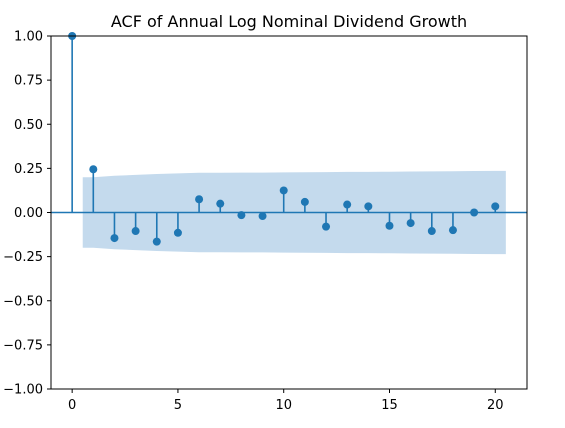 This screenshot has height=428, width=565. I want to click on x-tick-label: 0, so click(72, 405).